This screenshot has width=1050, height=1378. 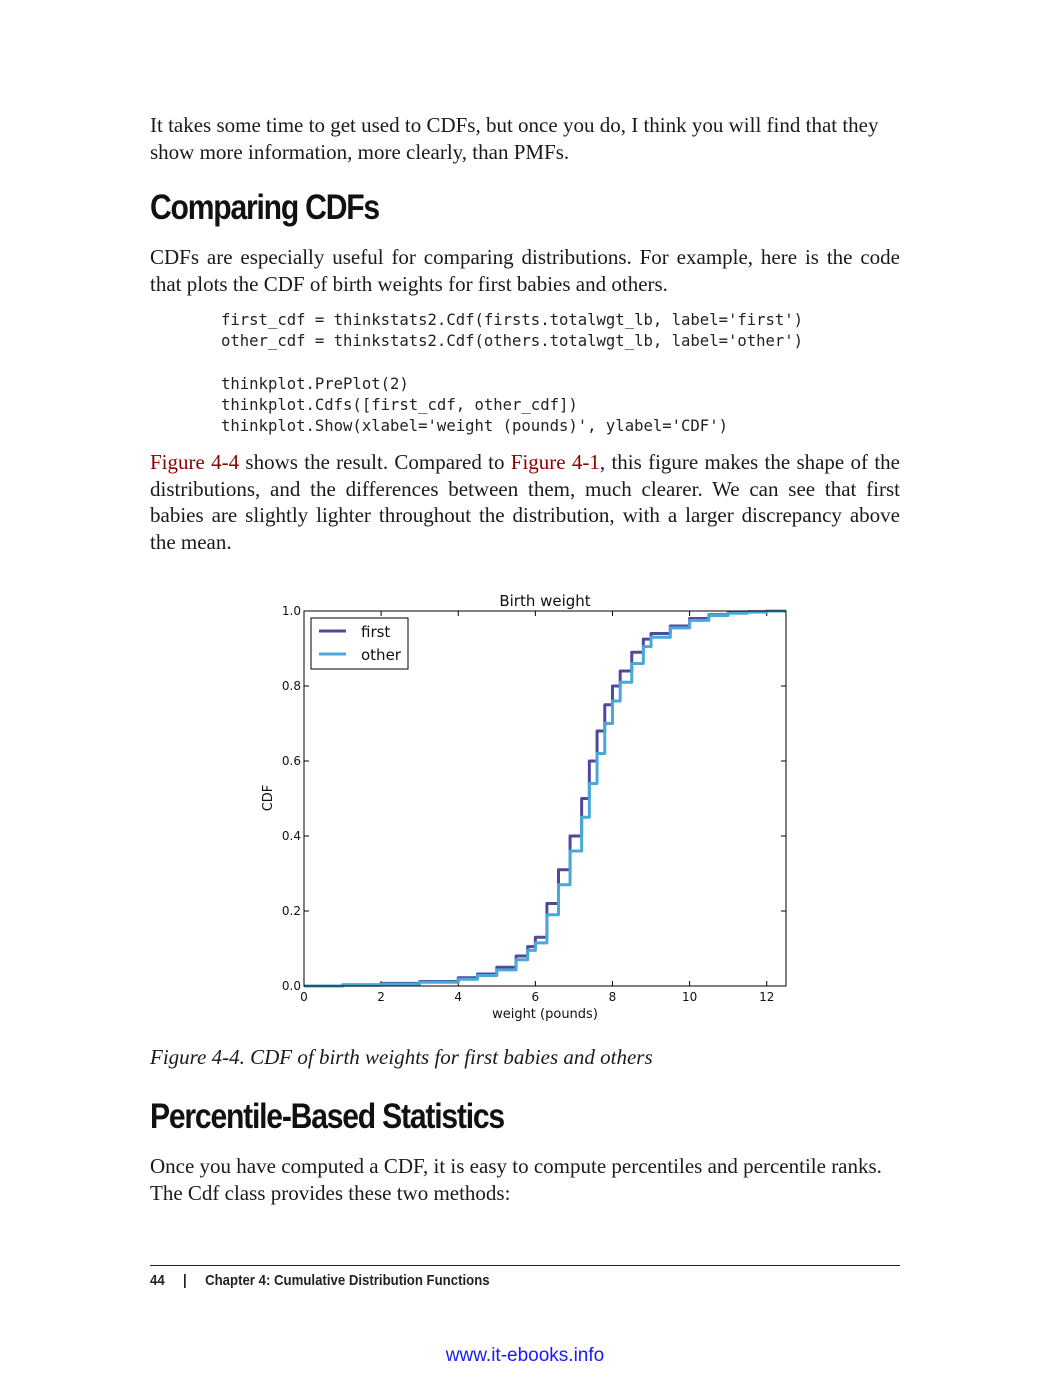 What do you see at coordinates (689, 997) in the screenshot?
I see `x-tick-label: 10` at bounding box center [689, 997].